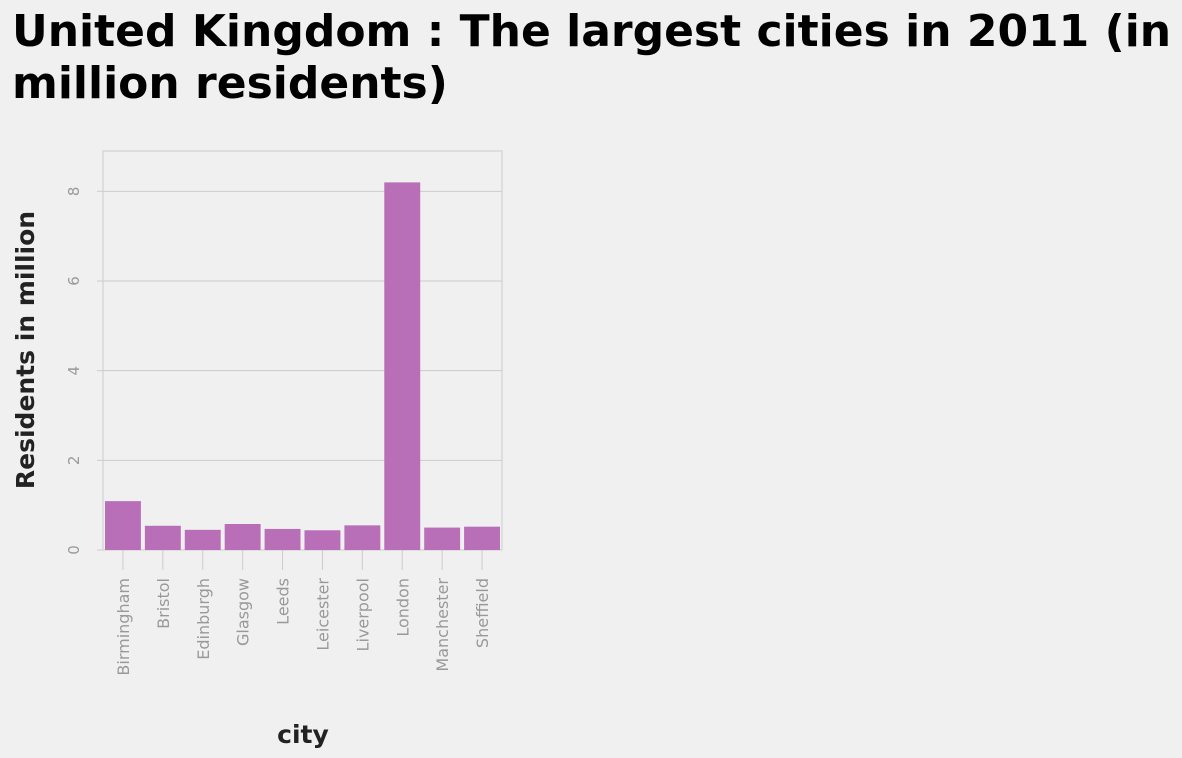  What do you see at coordinates (74, 461) in the screenshot?
I see `y-tick-label: 2` at bounding box center [74, 461].